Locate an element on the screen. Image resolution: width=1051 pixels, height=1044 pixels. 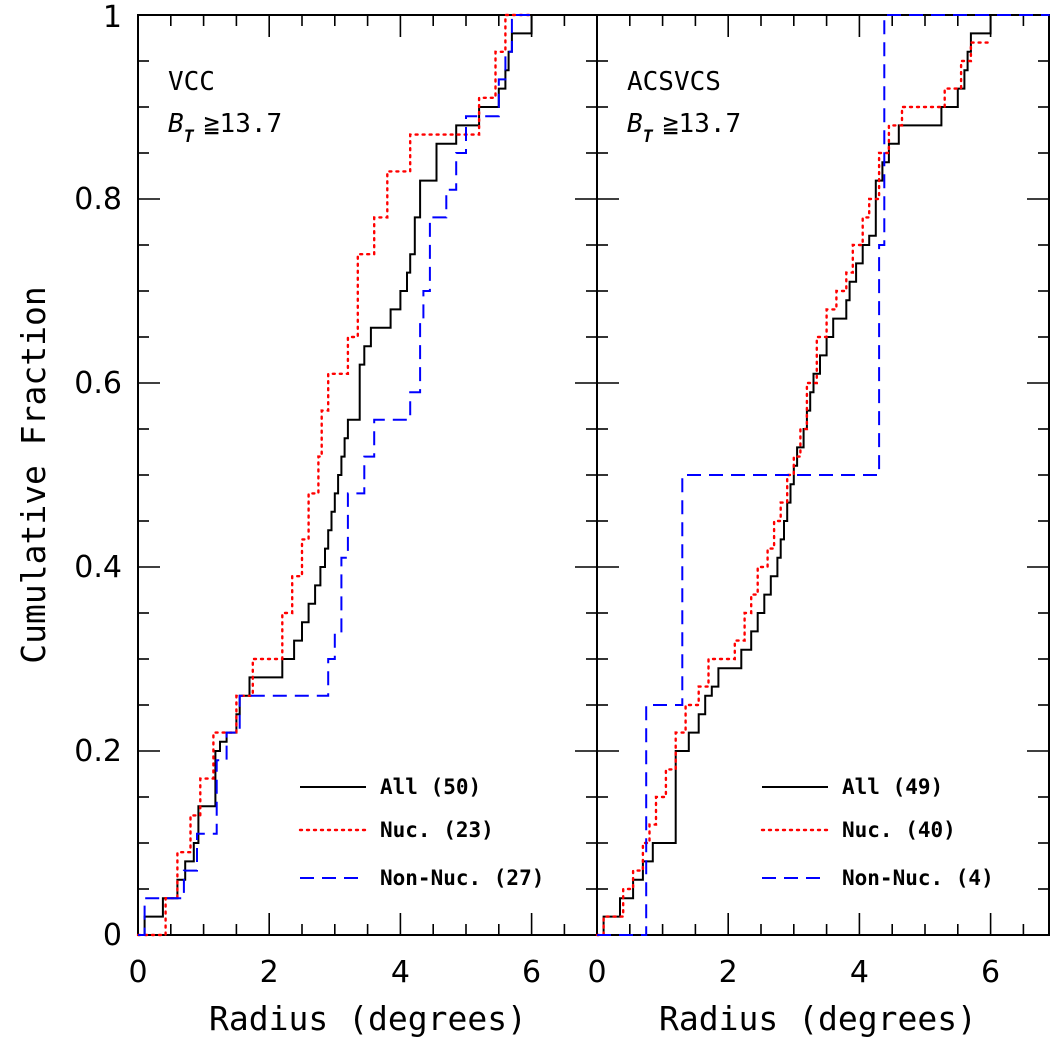
legend-entry: All (50) is located at coordinates (390, 787).